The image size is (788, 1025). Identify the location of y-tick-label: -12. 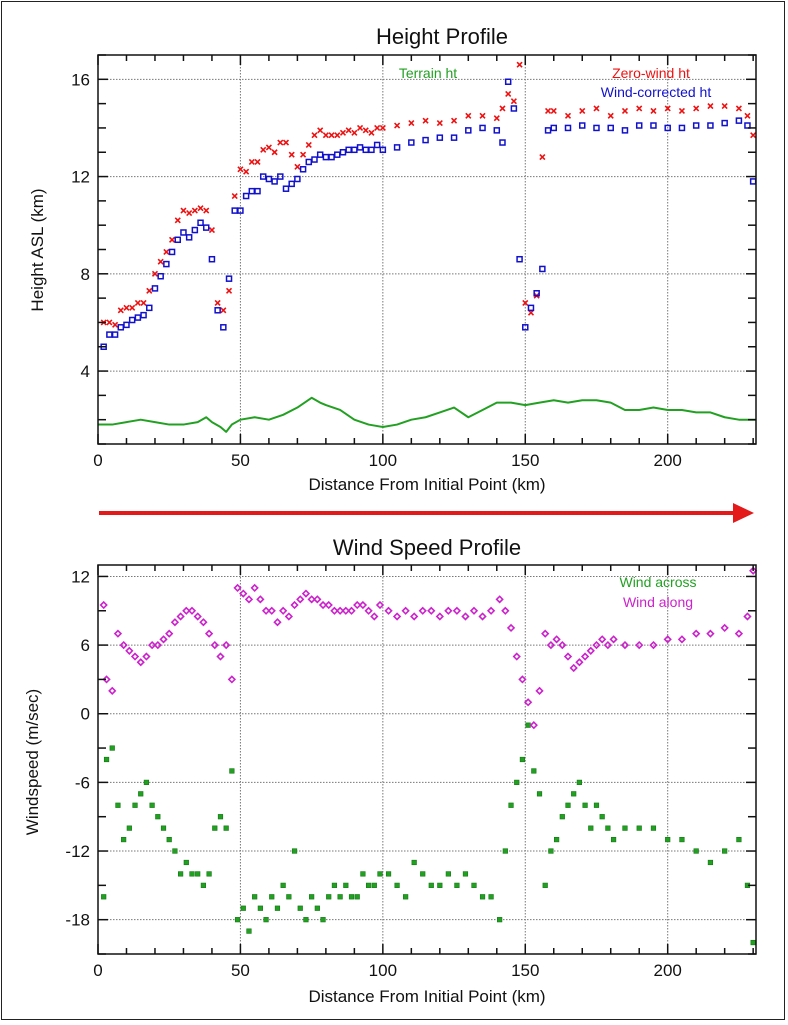
(77, 851).